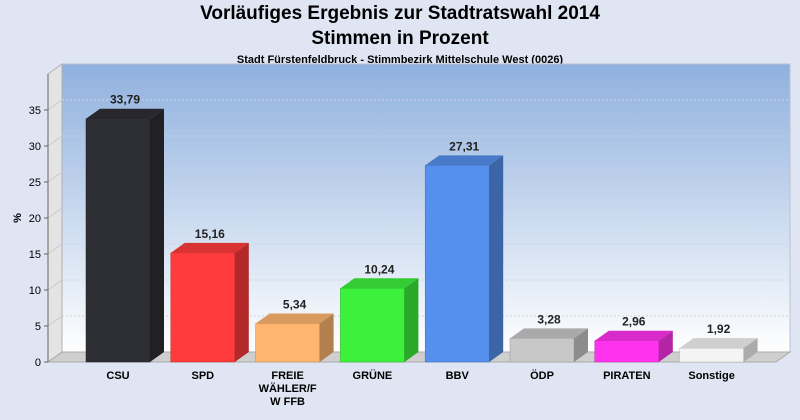 The image size is (800, 420). What do you see at coordinates (18, 218) in the screenshot?
I see `y-axis-label: %` at bounding box center [18, 218].